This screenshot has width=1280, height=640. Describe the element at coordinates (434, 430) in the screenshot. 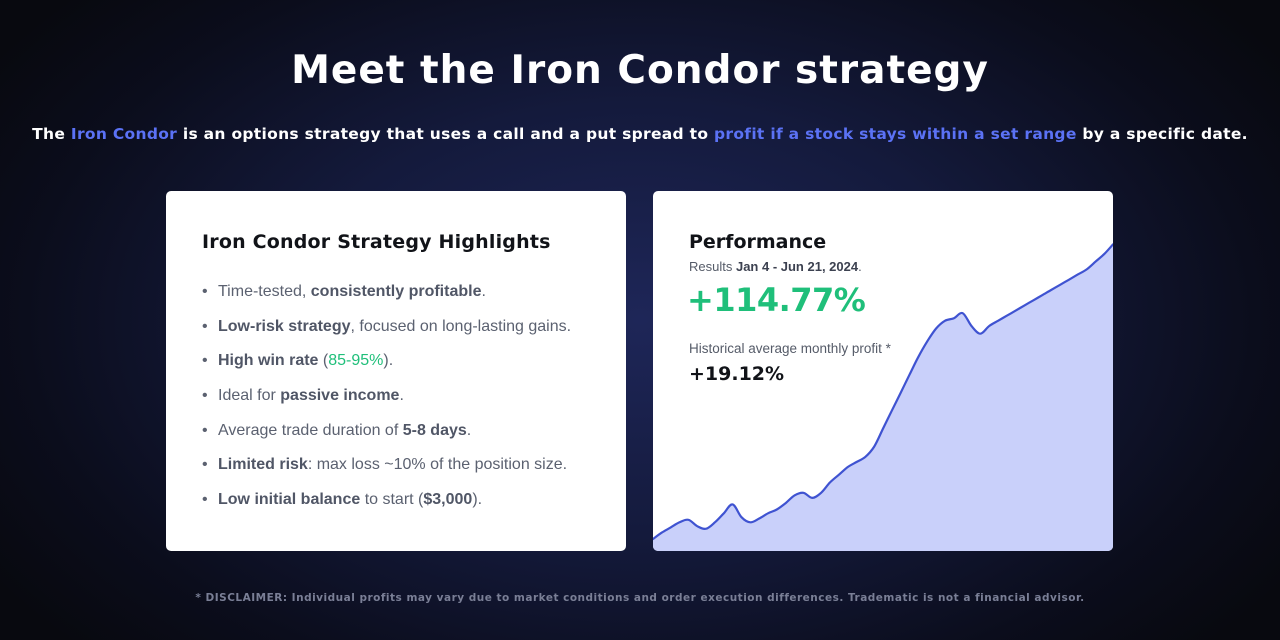

I see `highlight-bold: 5-8 days` at that location.